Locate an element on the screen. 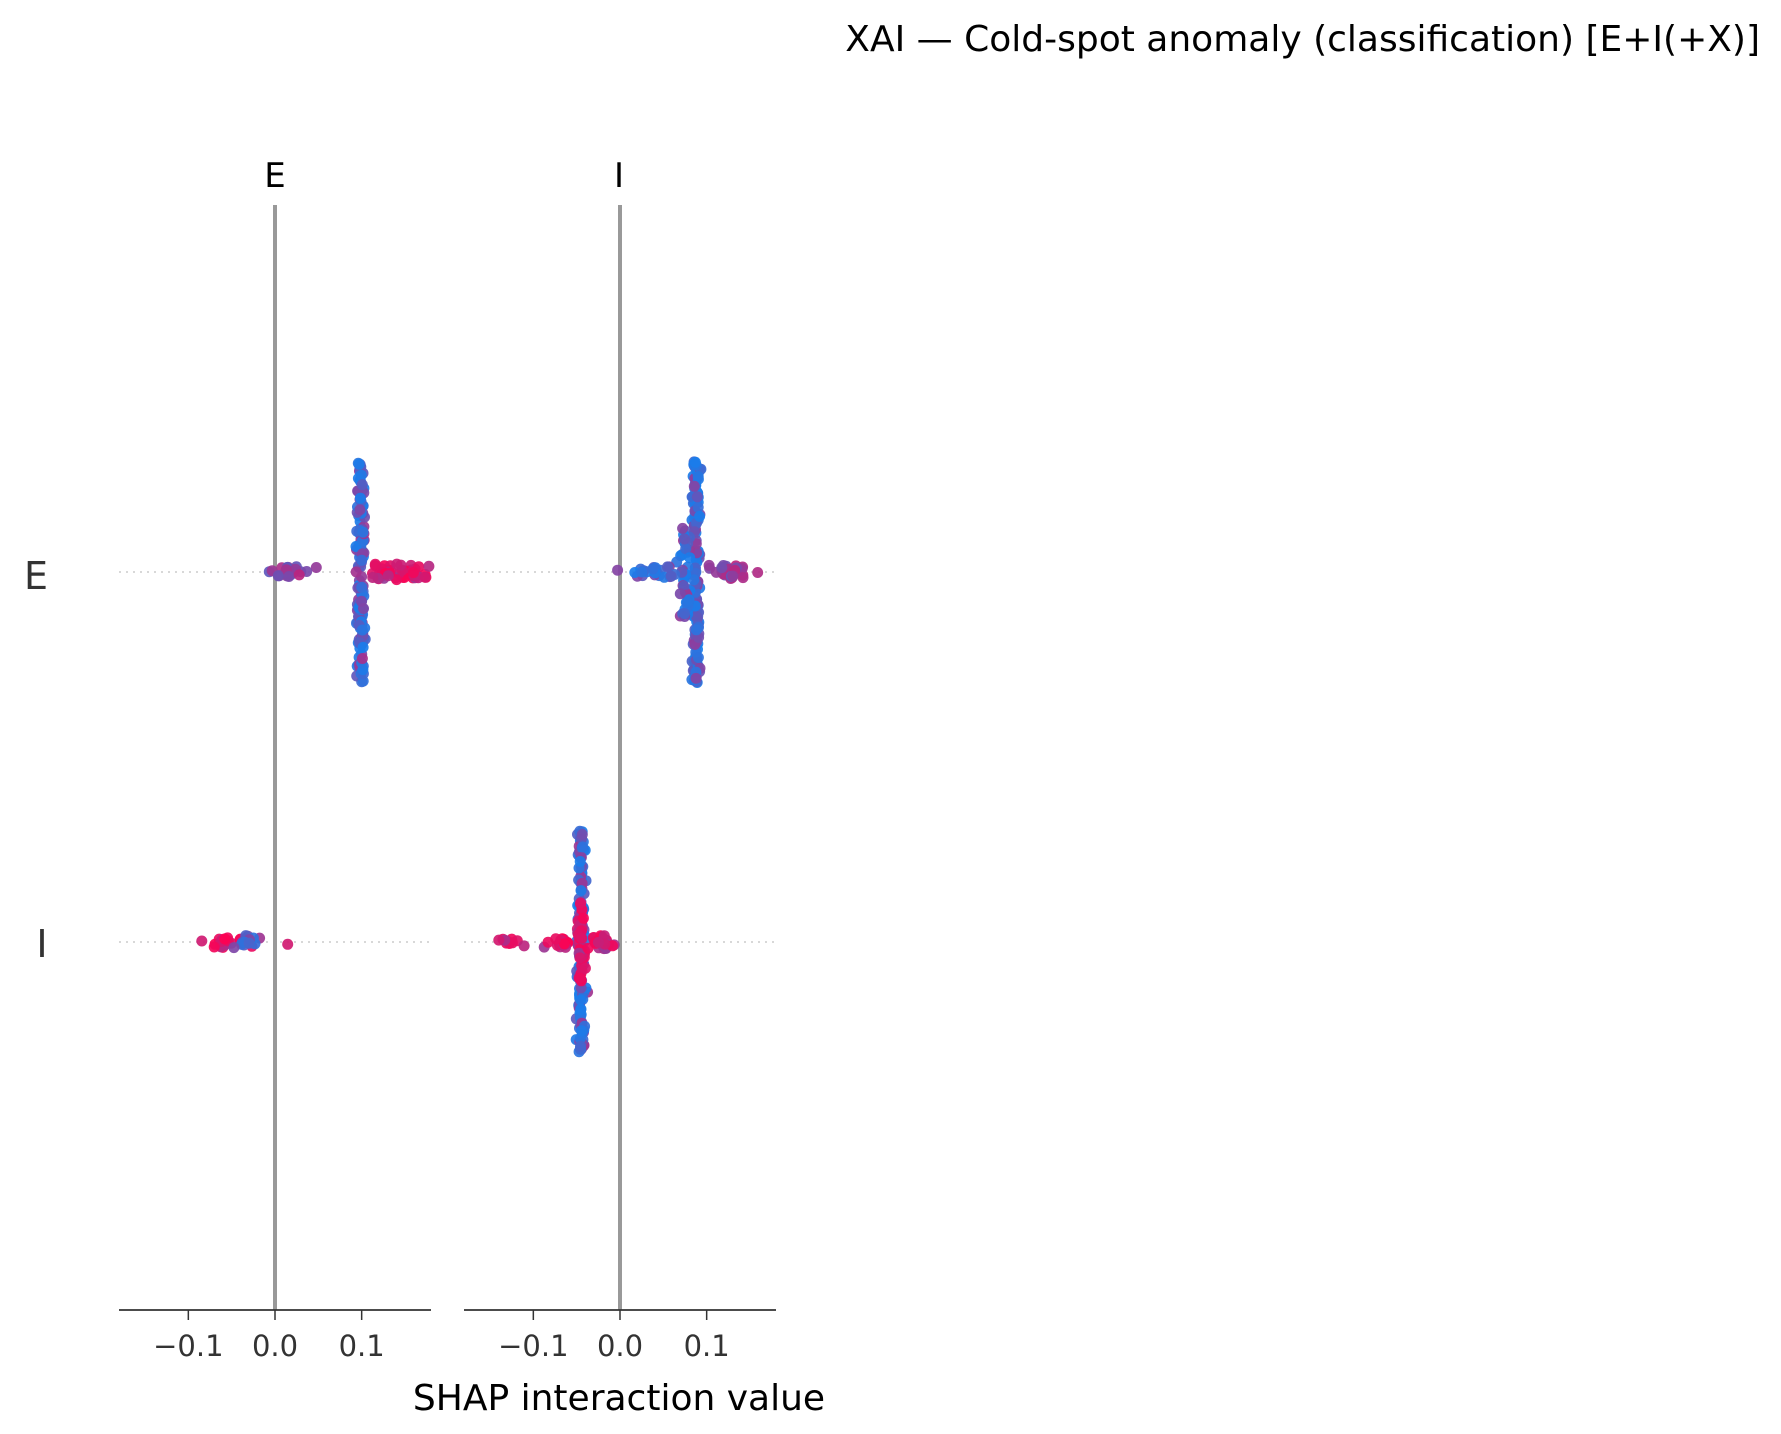 The width and height of the screenshot is (1781, 1434). row-label-e: E is located at coordinates (36, 576).